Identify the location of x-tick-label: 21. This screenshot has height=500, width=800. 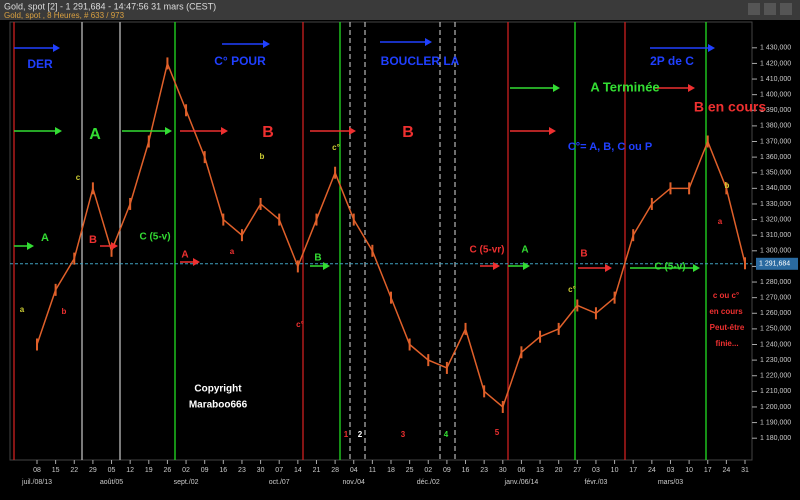
(317, 470).